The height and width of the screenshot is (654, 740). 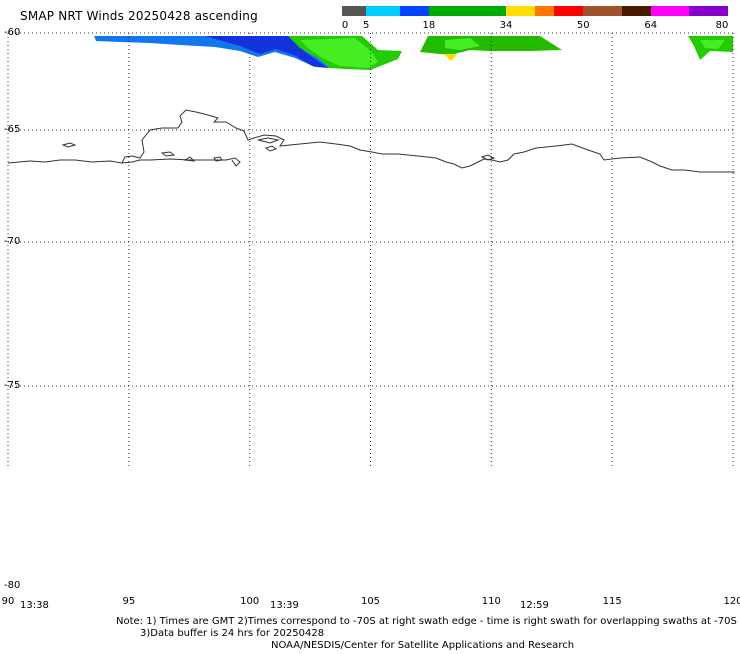 I want to click on longitude-label: 110, so click(x=491, y=601).